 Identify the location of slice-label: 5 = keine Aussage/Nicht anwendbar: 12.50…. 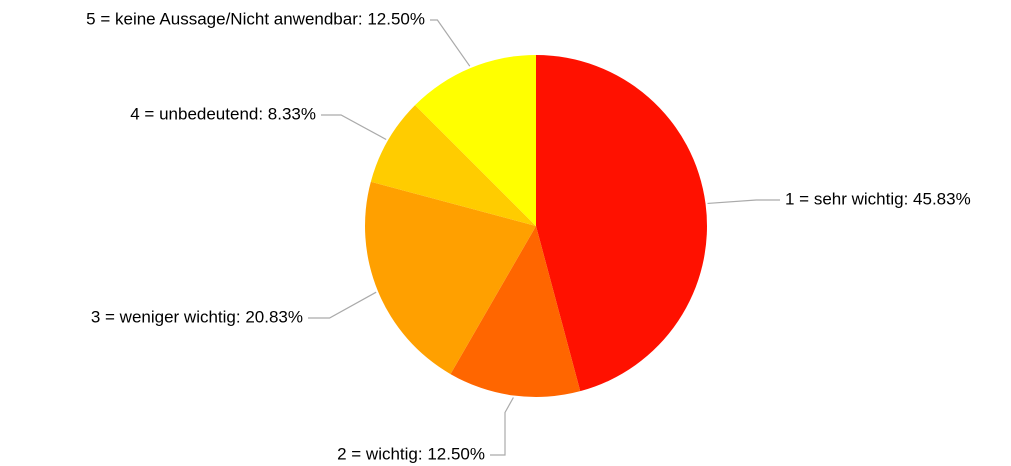
(255, 18).